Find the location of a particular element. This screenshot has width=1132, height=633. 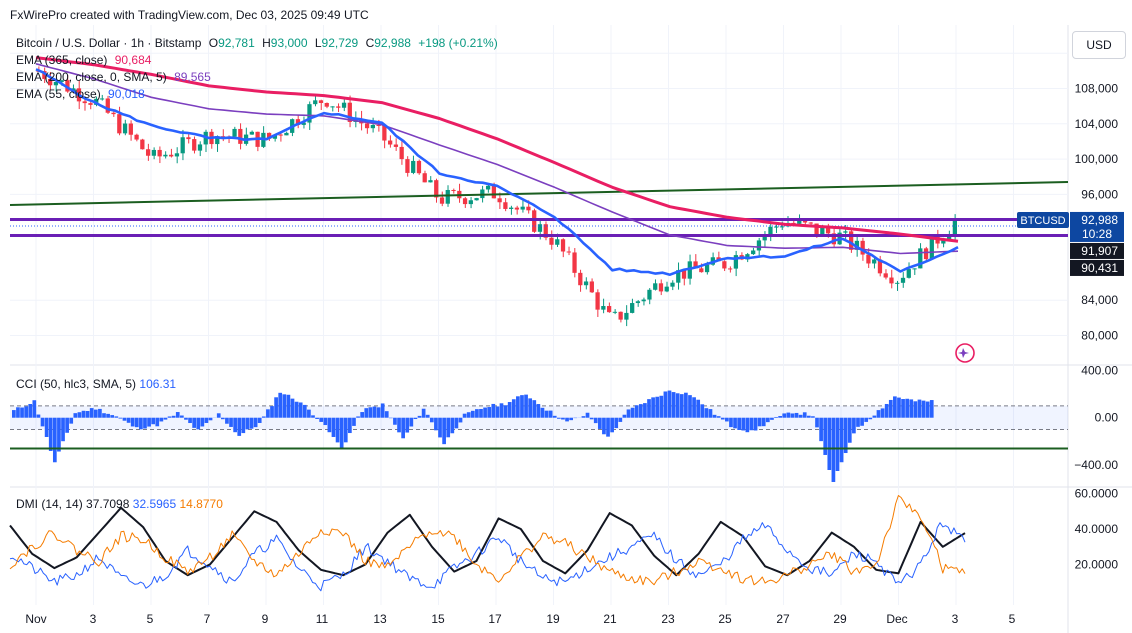

indicator-legend-ema55: EMA (55, close) 90,018 is located at coordinates (82, 94).